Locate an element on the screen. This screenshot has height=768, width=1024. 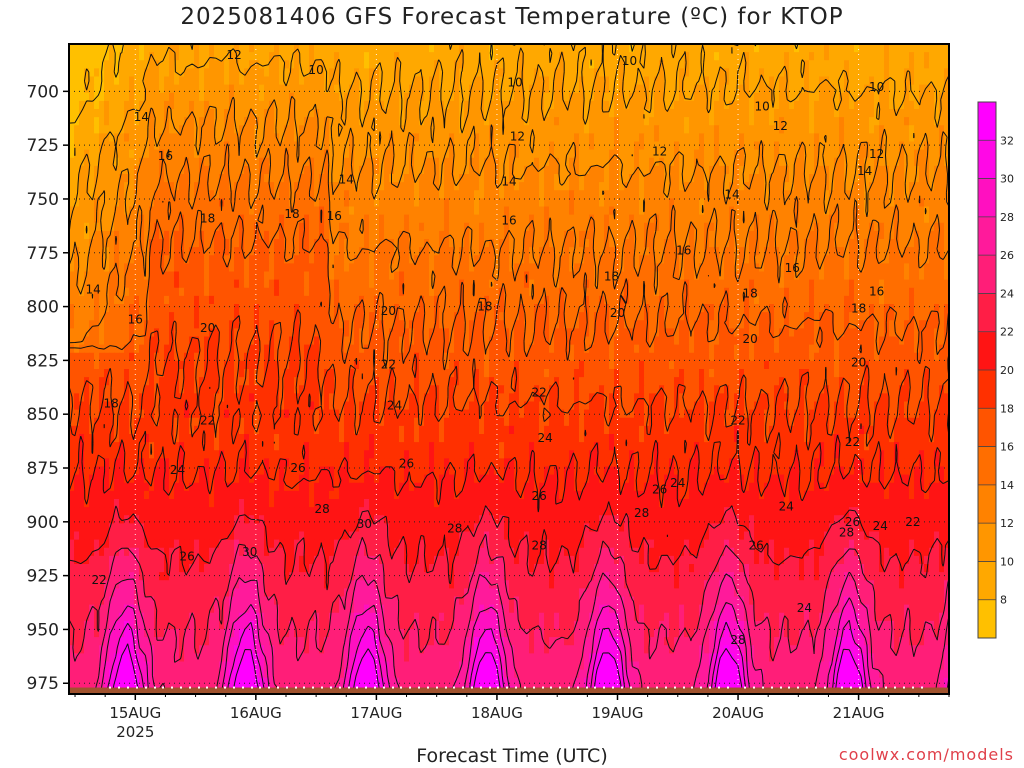
colorbar-label: 30 is located at coordinates (1007, 179).